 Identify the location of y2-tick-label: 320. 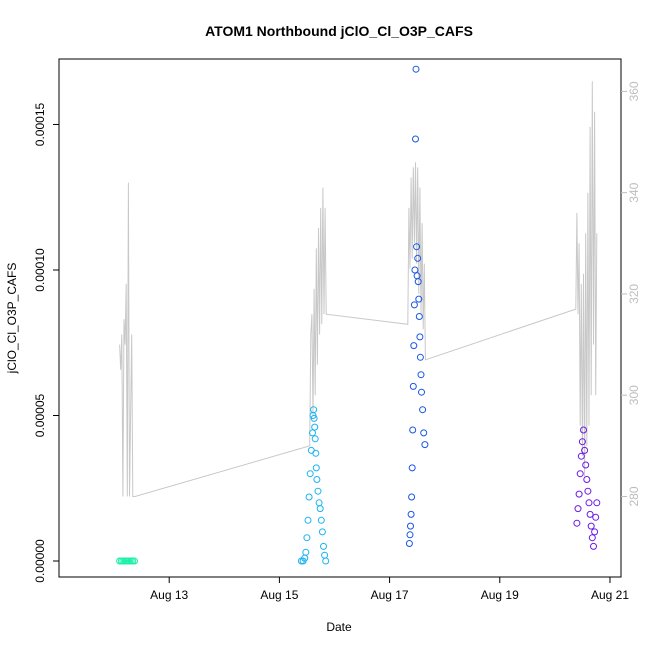
(634, 294).